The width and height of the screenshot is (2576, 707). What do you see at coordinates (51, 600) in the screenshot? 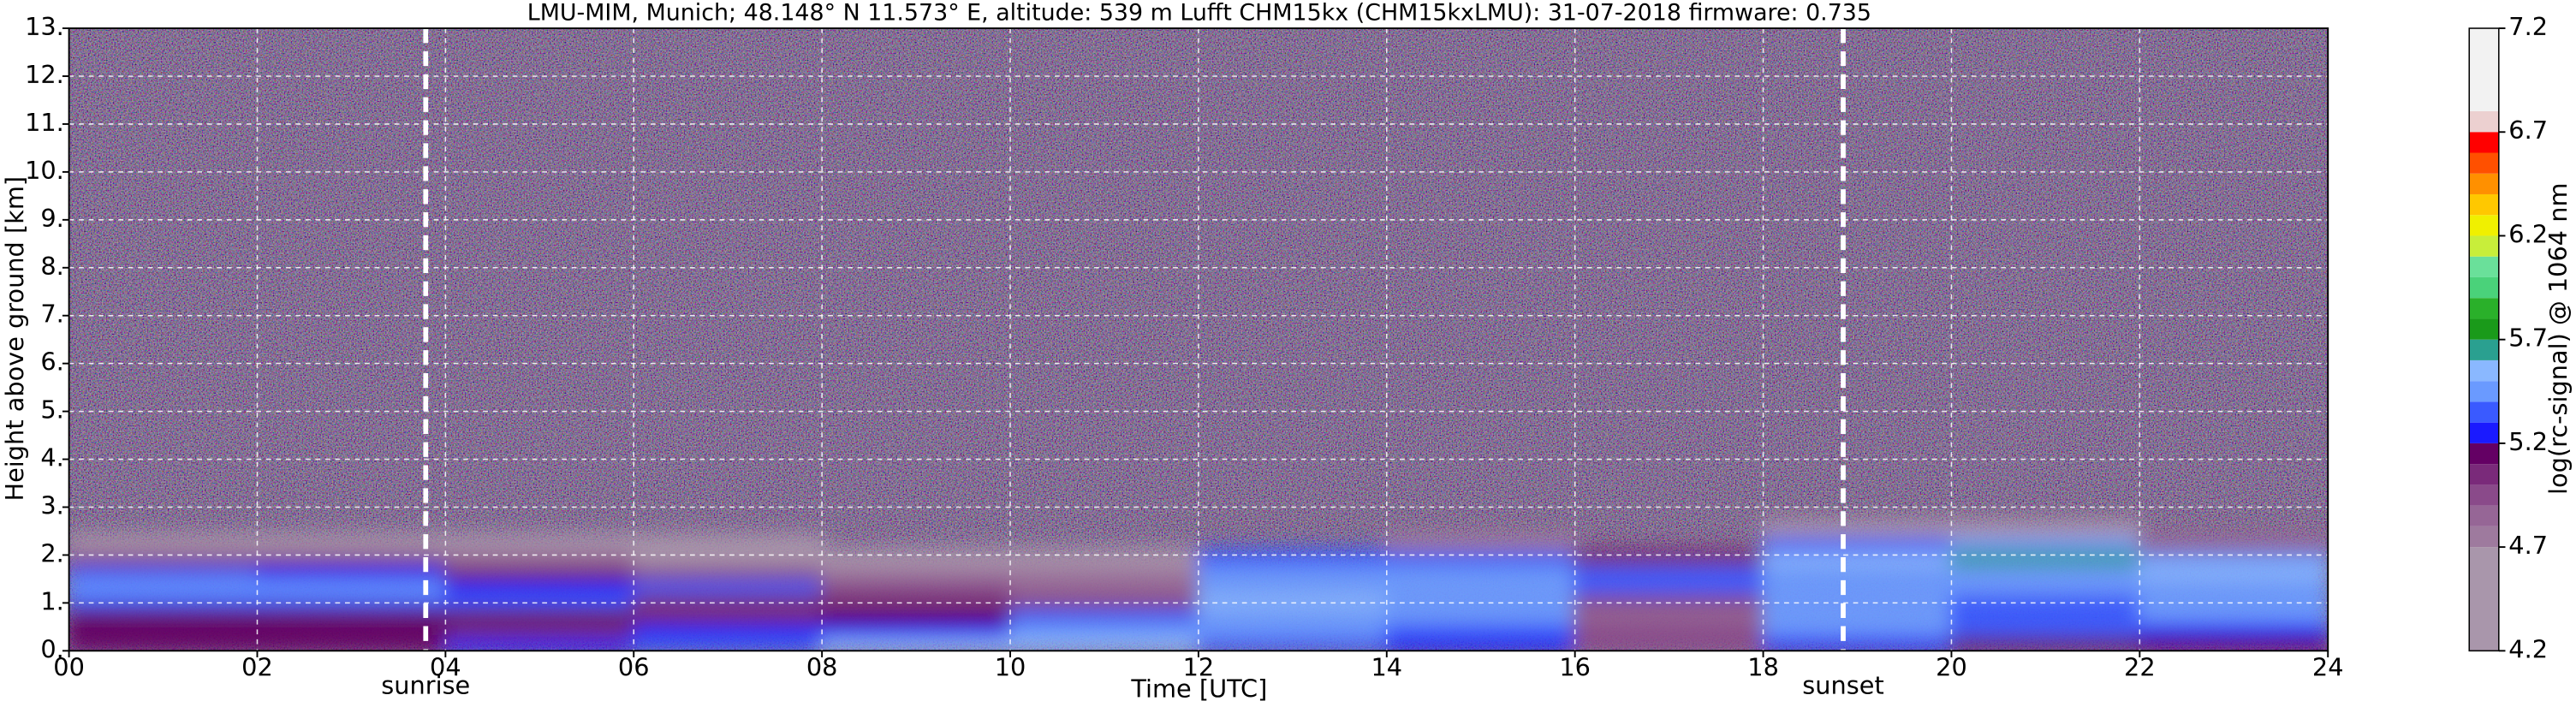
I see `y-tick-label: 1.` at bounding box center [51, 600].